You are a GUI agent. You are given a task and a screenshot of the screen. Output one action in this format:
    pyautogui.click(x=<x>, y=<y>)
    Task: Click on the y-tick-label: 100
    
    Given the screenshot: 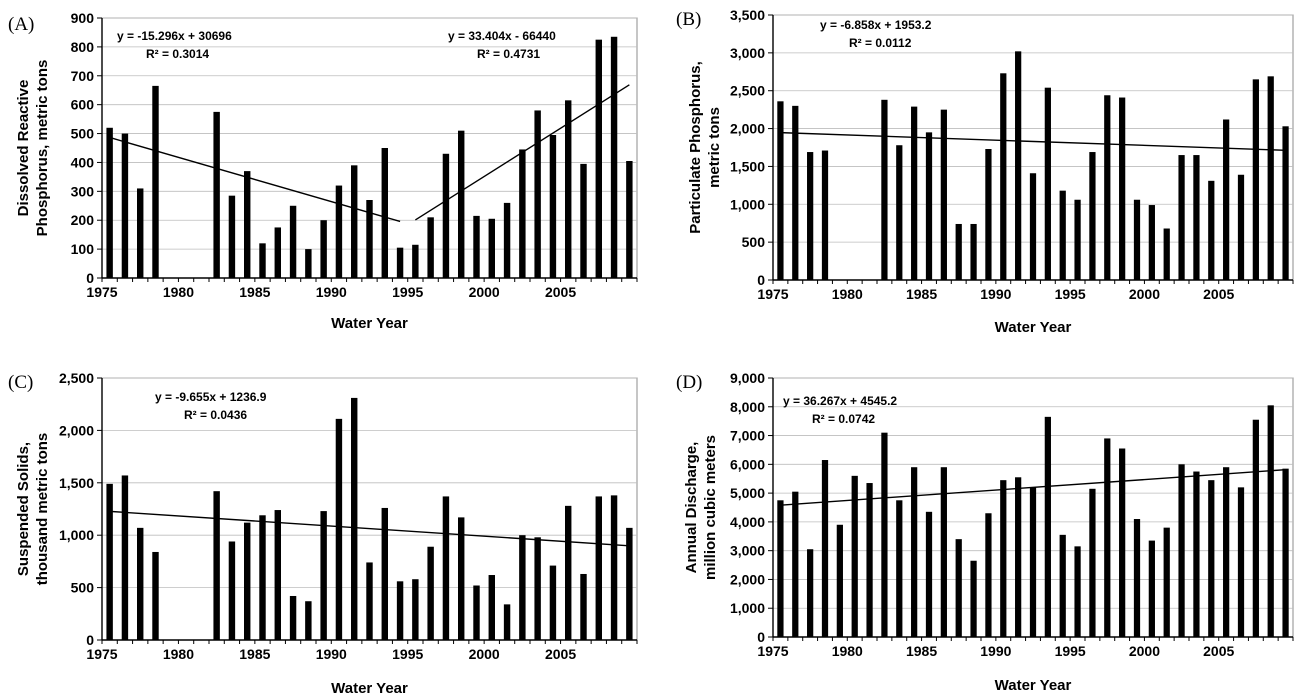 What is the action you would take?
    pyautogui.click(x=83, y=249)
    